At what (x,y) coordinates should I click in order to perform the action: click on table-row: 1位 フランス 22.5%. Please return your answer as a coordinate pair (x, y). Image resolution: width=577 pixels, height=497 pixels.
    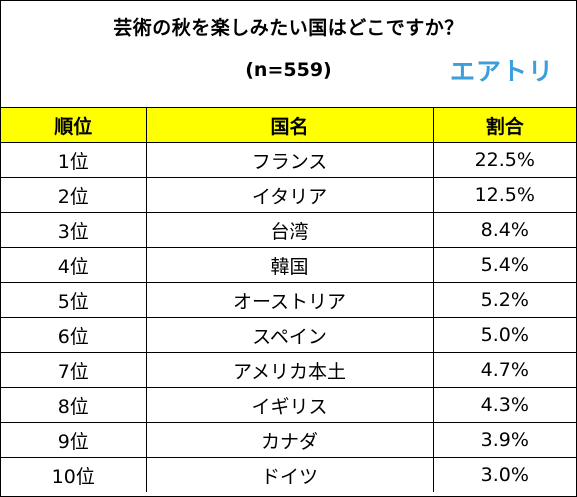
    Looking at the image, I should click on (288, 160).